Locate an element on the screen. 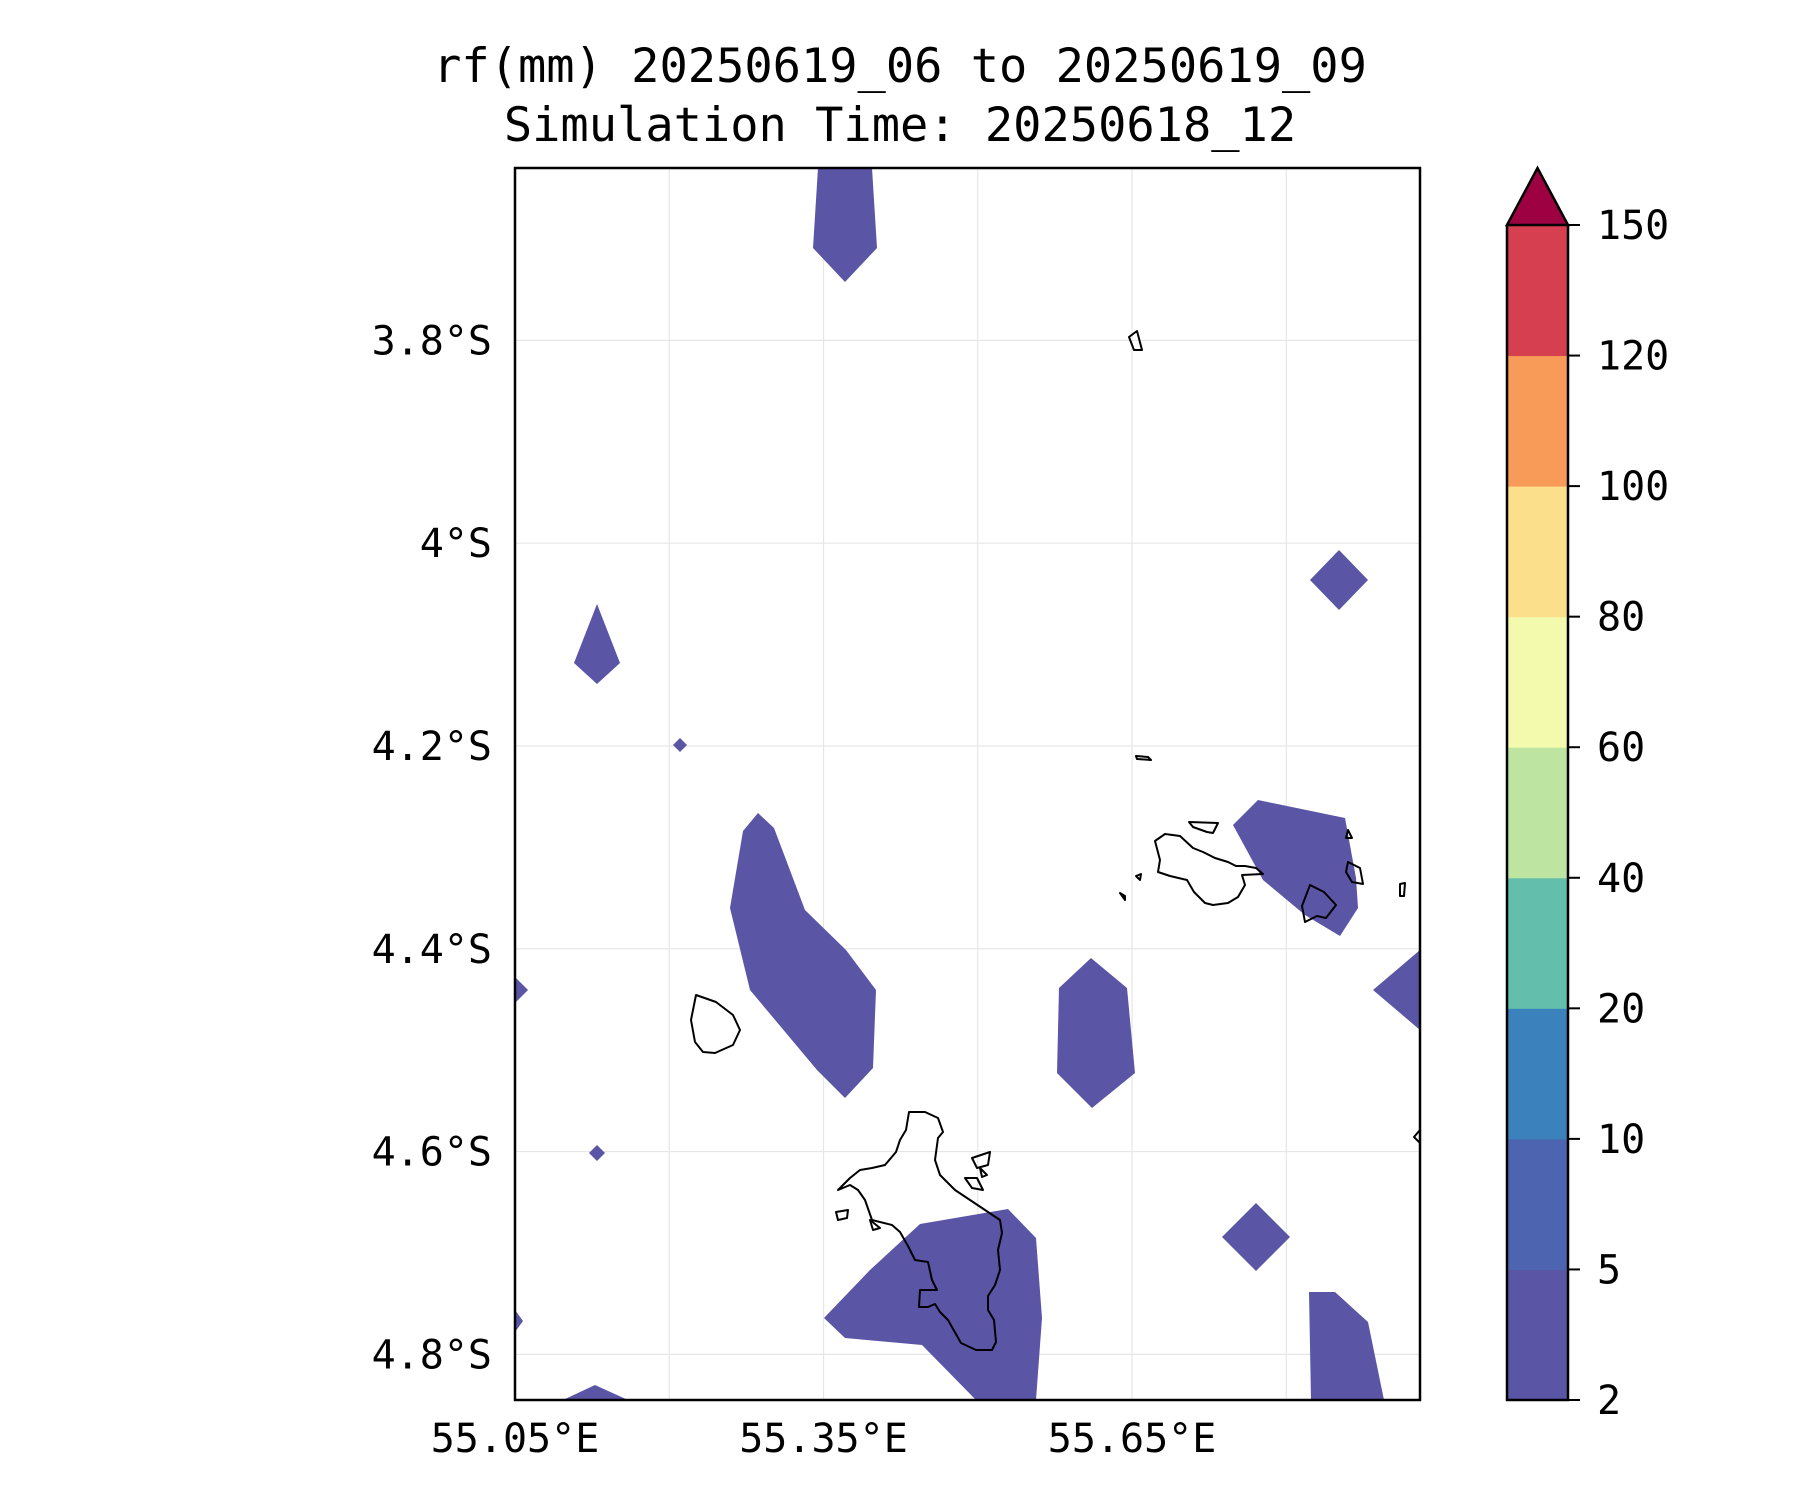 The width and height of the screenshot is (1800, 1500). lat-tick-label: 4.6°S is located at coordinates (432, 1153).